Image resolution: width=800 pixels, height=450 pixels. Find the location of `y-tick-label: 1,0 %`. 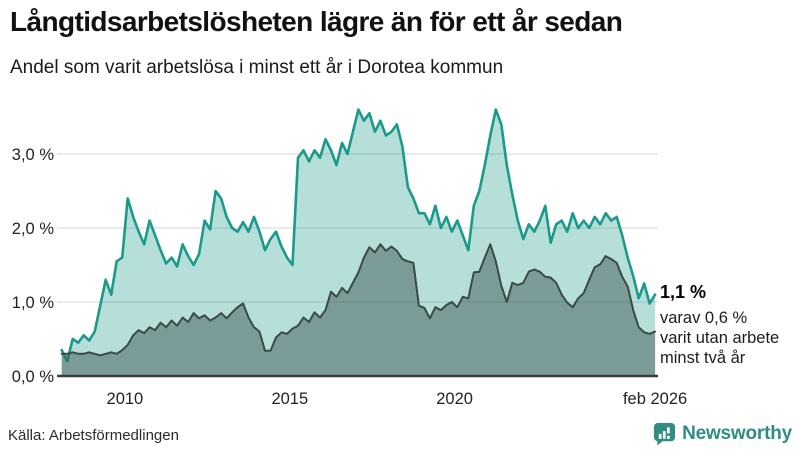

y-tick-label: 1,0 % is located at coordinates (33, 303).